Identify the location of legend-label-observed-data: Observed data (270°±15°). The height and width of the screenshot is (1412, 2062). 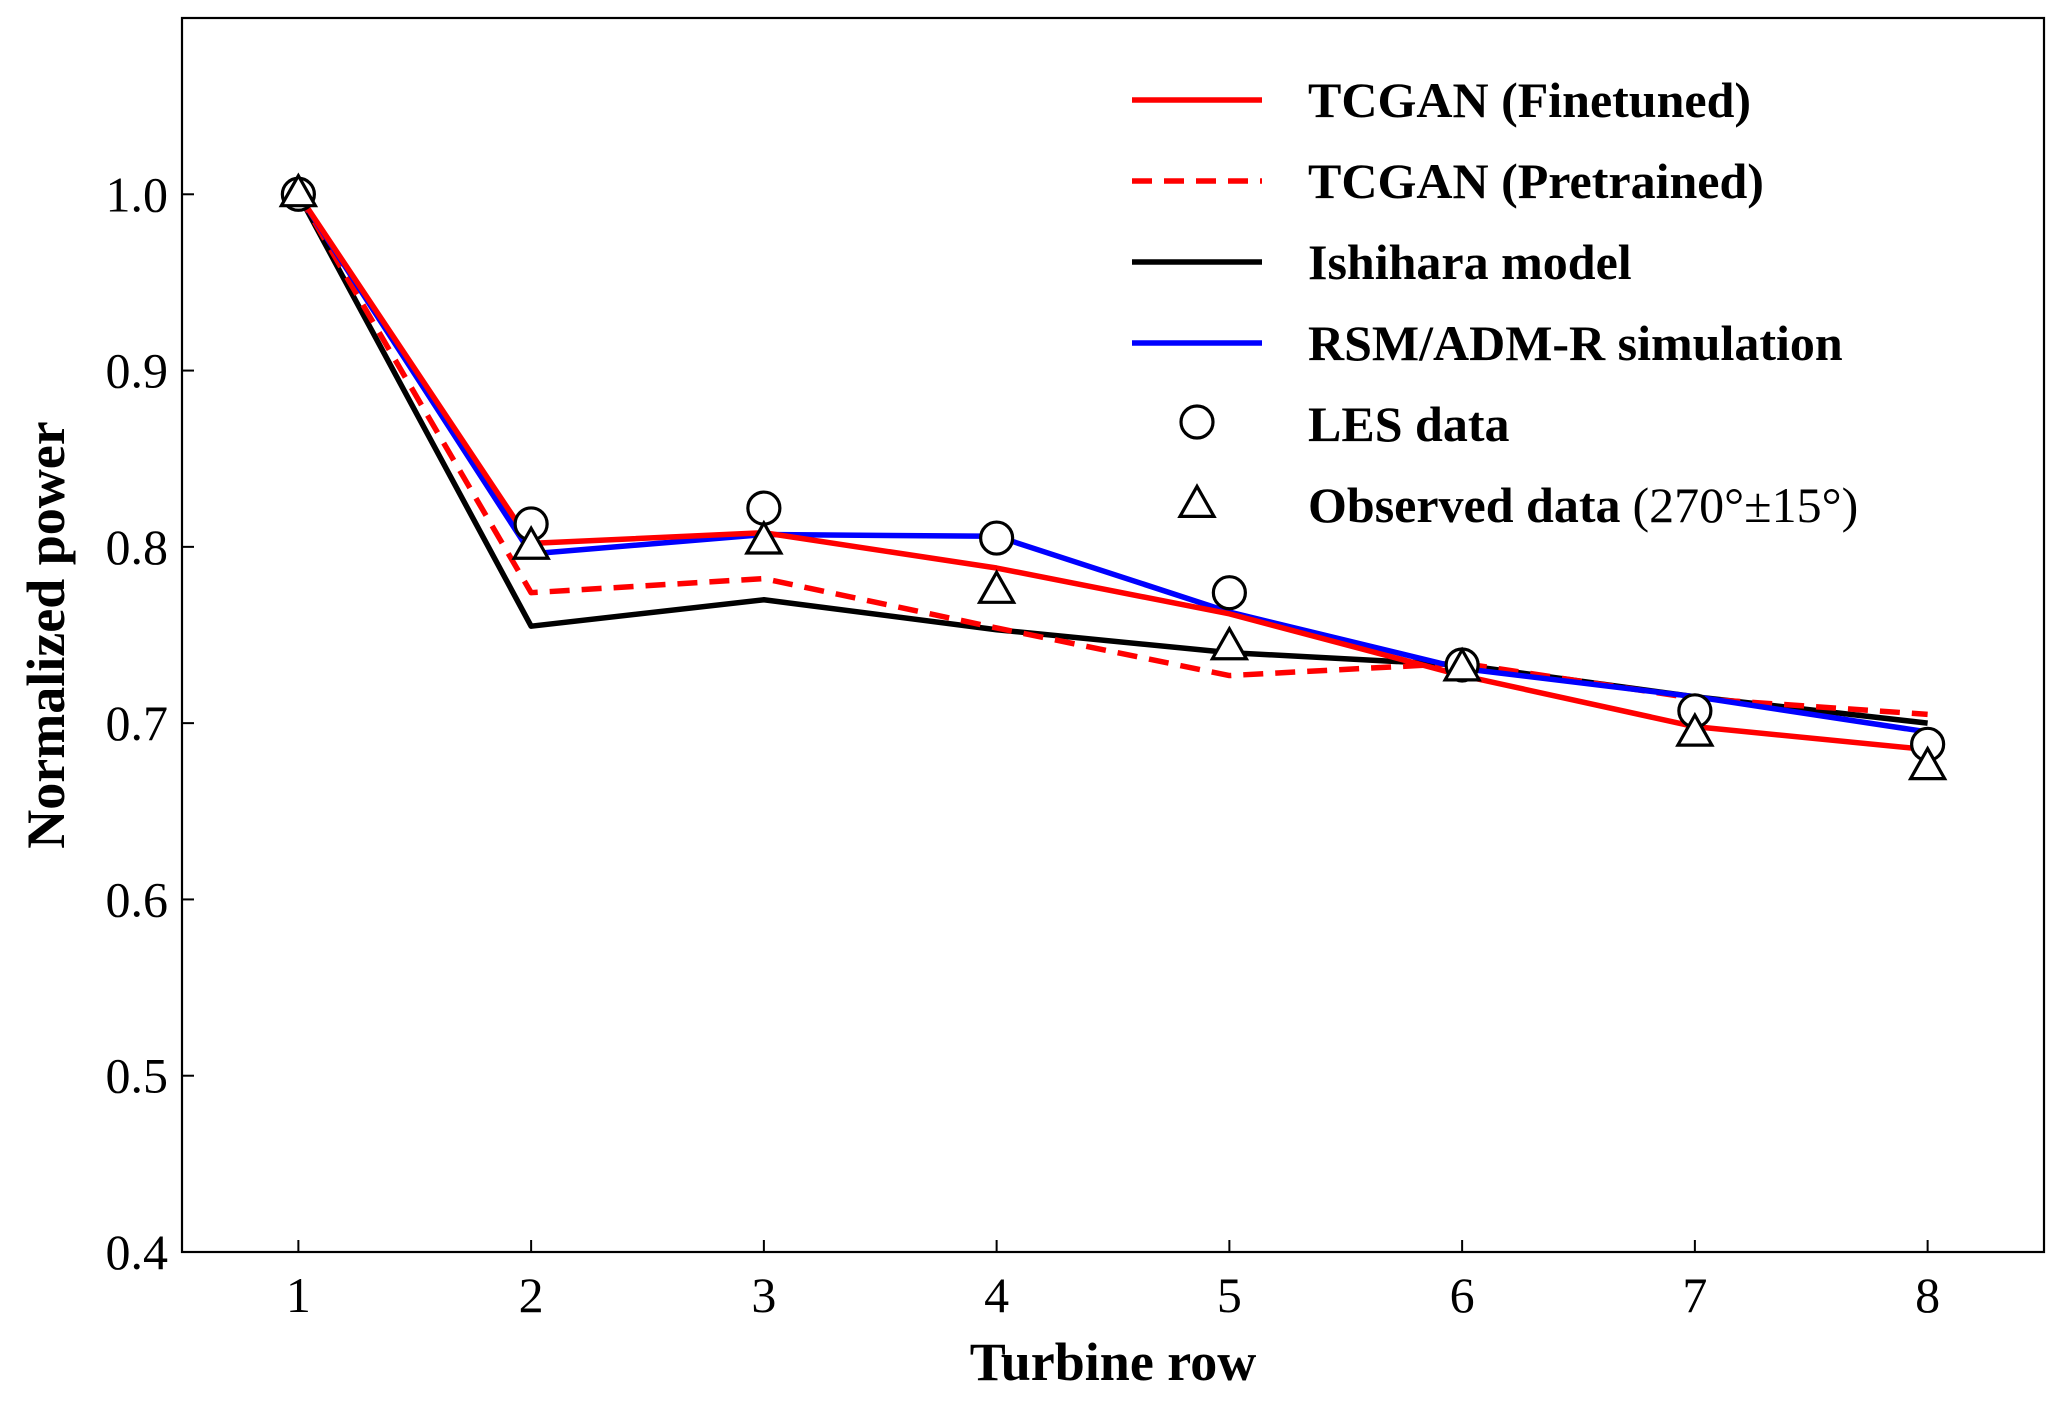
(1583, 505).